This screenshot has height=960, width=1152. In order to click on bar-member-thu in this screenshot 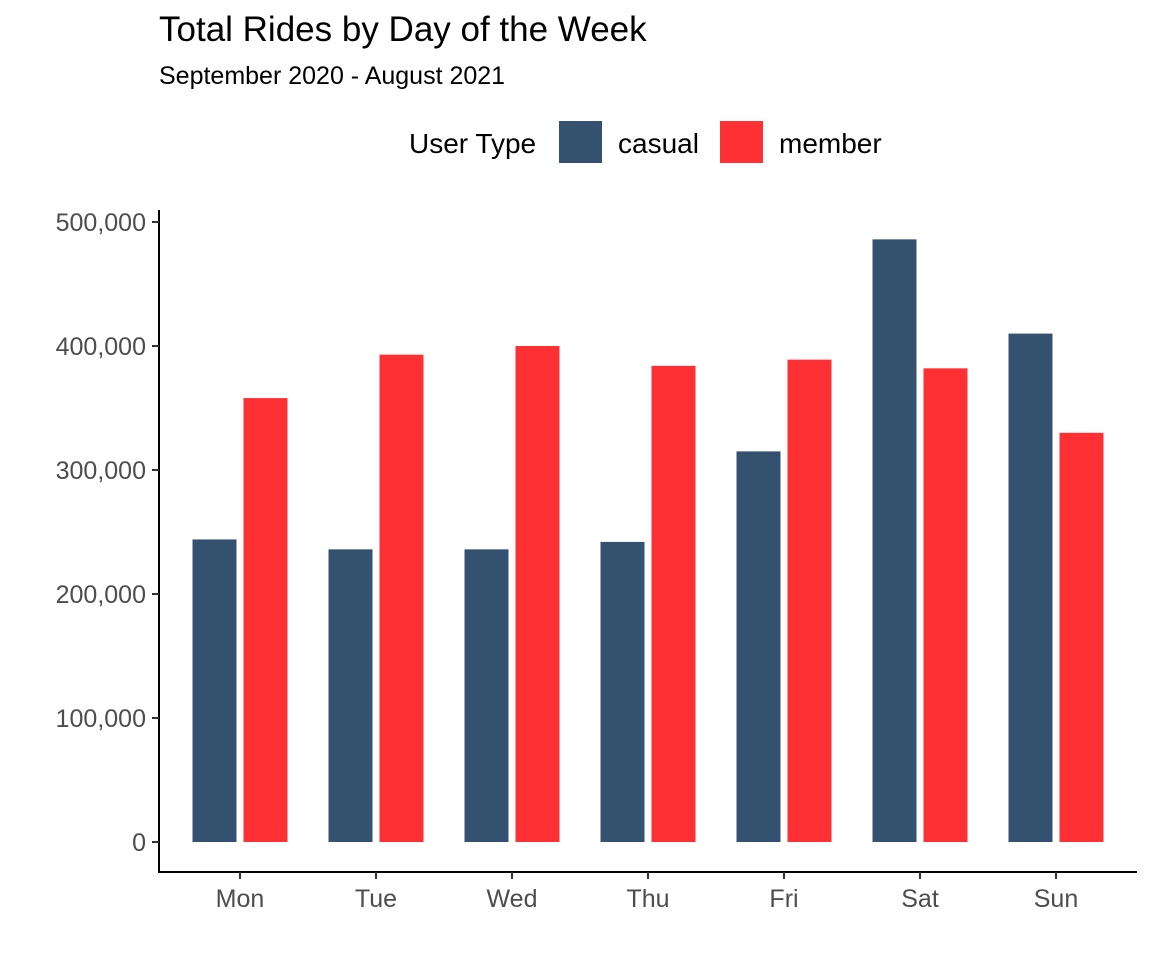, I will do `click(673, 603)`.